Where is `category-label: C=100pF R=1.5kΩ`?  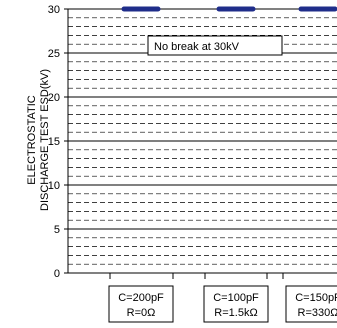
category-label: C=100pF R=1.5kΩ is located at coordinates (236, 304).